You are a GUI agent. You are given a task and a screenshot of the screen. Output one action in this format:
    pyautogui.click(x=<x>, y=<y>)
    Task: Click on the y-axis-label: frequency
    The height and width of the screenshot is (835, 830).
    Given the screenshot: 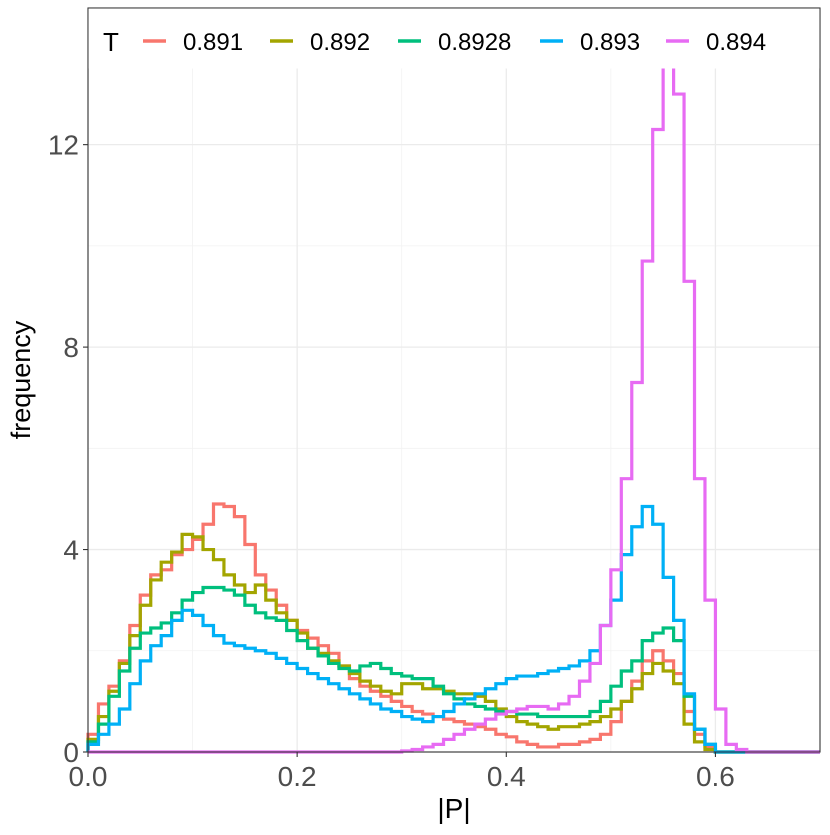 What is the action you would take?
    pyautogui.click(x=21, y=379)
    